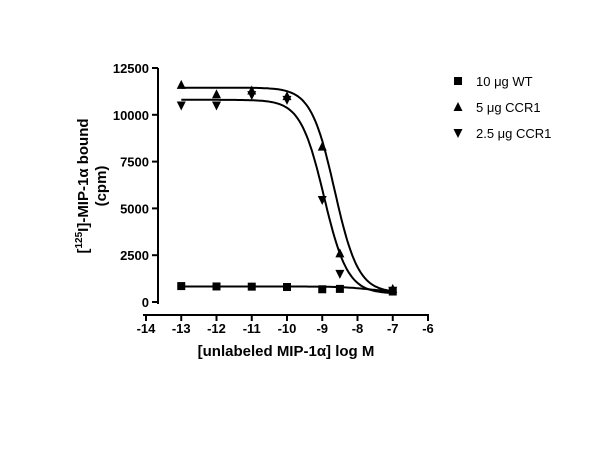 This screenshot has height=450, width=600. Describe the element at coordinates (393, 328) in the screenshot. I see `x-tick-label: -7` at that location.